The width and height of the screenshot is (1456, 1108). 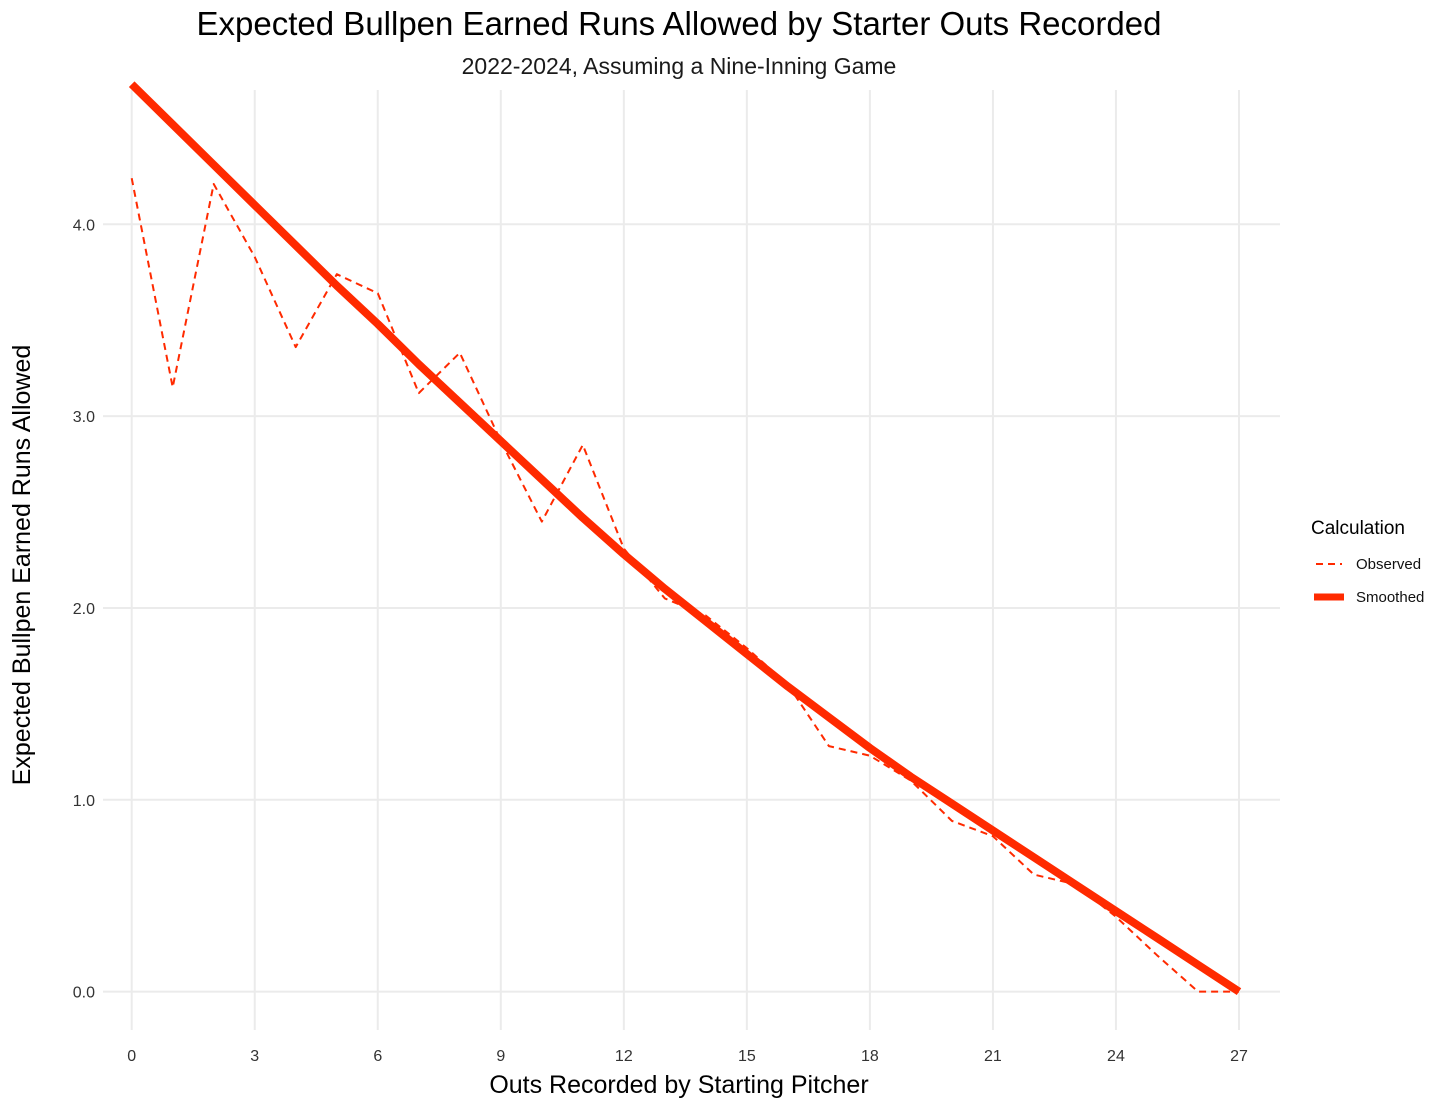 What do you see at coordinates (624, 1056) in the screenshot?
I see `x-tick-label: 12` at bounding box center [624, 1056].